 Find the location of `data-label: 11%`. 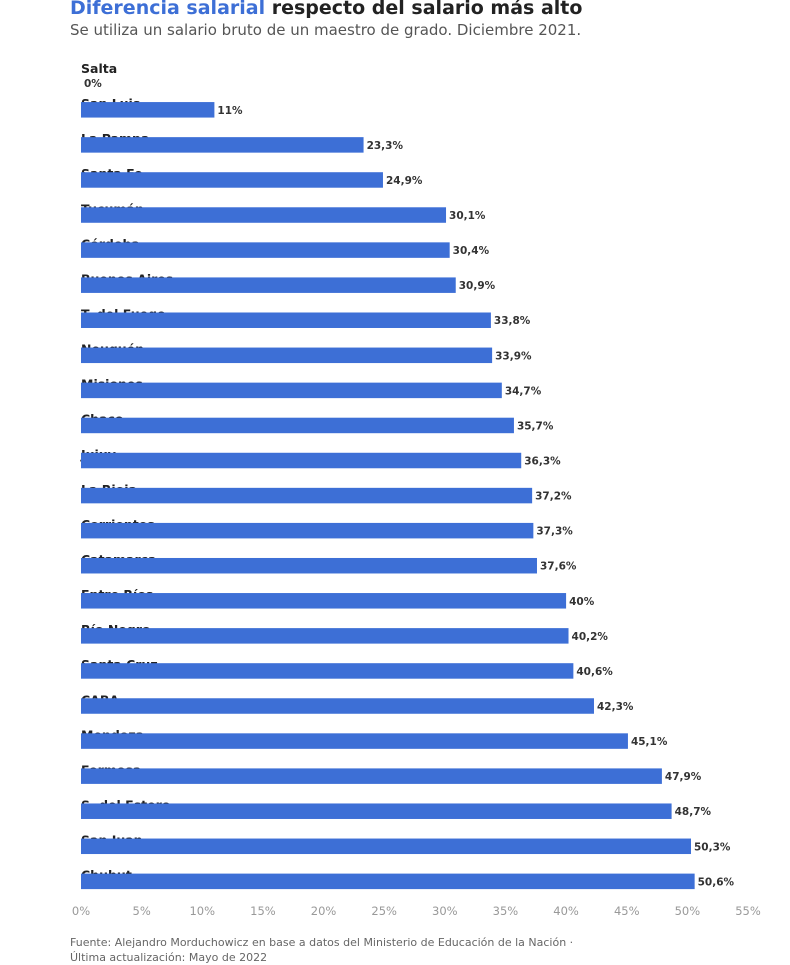

data-label: 11% is located at coordinates (230, 111).